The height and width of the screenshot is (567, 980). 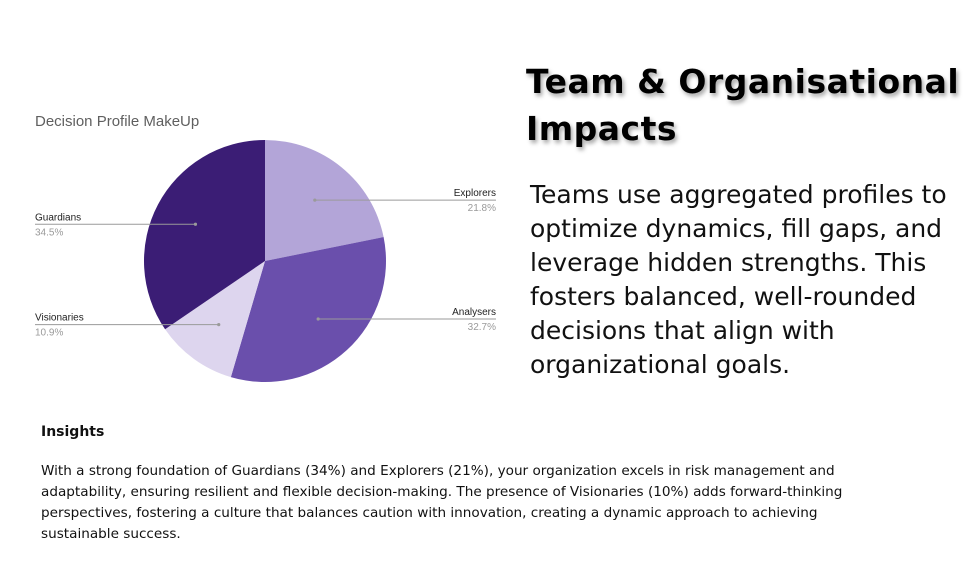 What do you see at coordinates (743, 105) in the screenshot?
I see `page-heading: Team & Organisational Impacts` at bounding box center [743, 105].